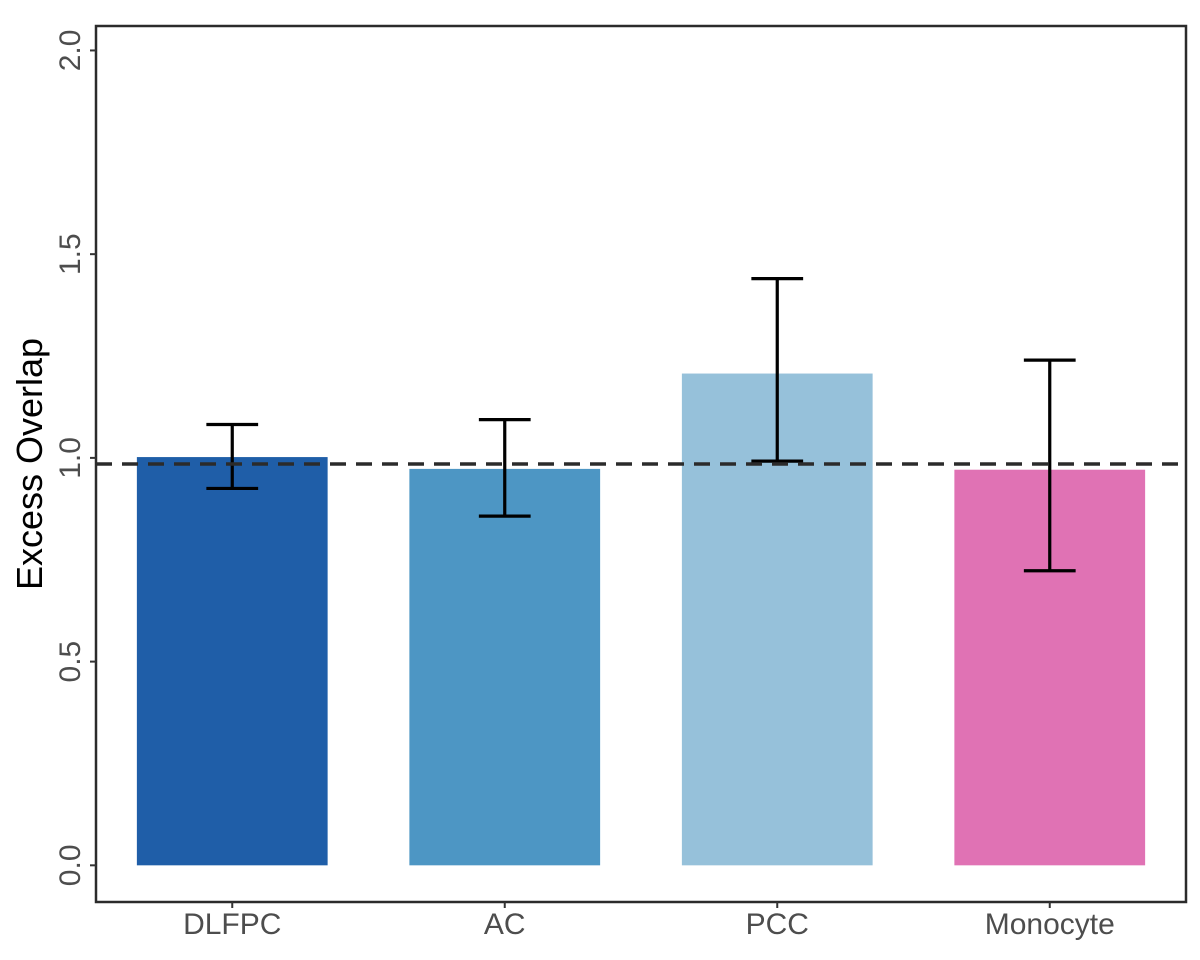 The image size is (1200, 960). I want to click on y-tick-label: 2.0, so click(70, 51).